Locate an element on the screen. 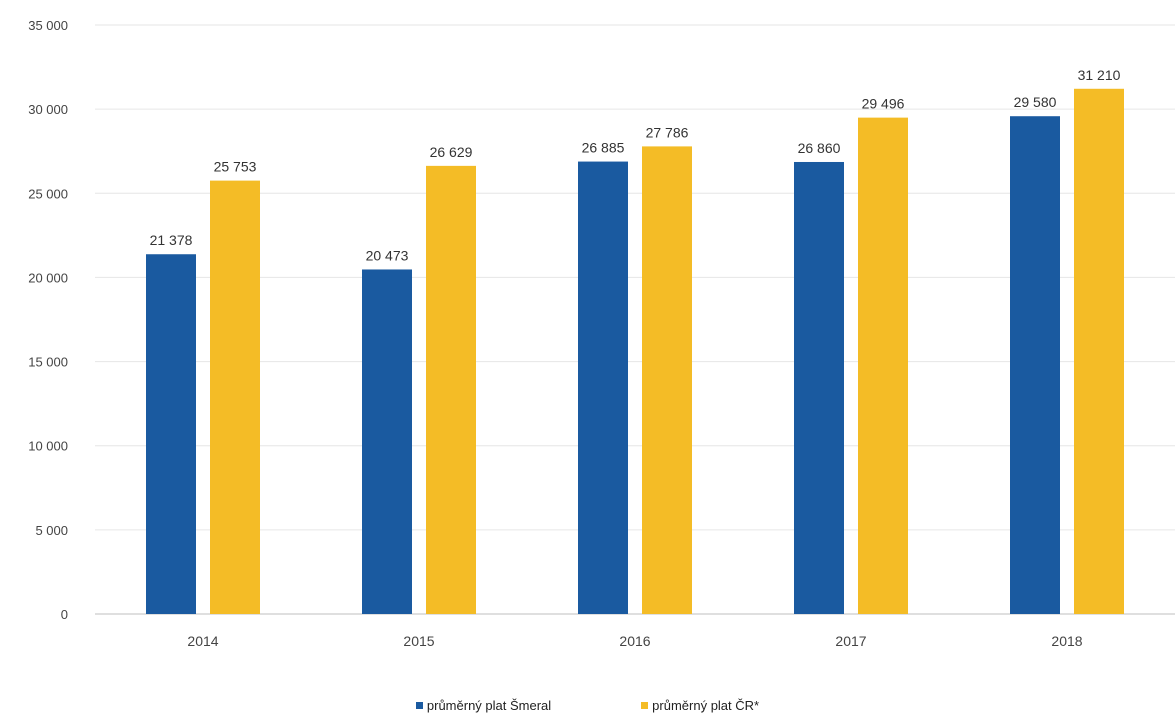 Image resolution: width=1175 pixels, height=720 pixels. data-label: 29 580 is located at coordinates (1035, 102).